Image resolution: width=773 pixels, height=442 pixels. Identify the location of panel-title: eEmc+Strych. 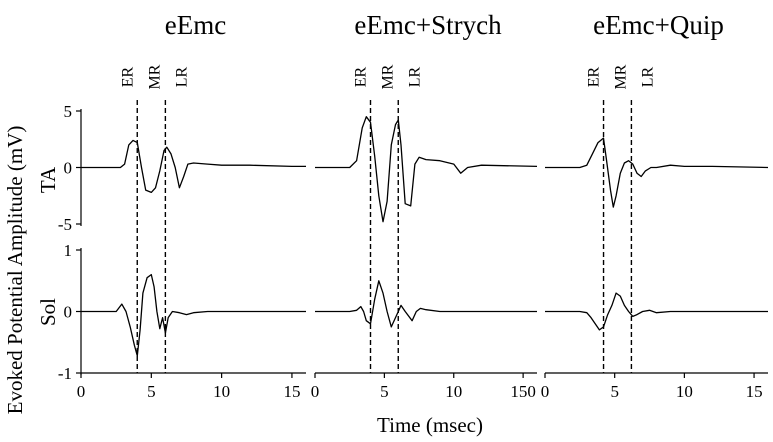
(428, 25).